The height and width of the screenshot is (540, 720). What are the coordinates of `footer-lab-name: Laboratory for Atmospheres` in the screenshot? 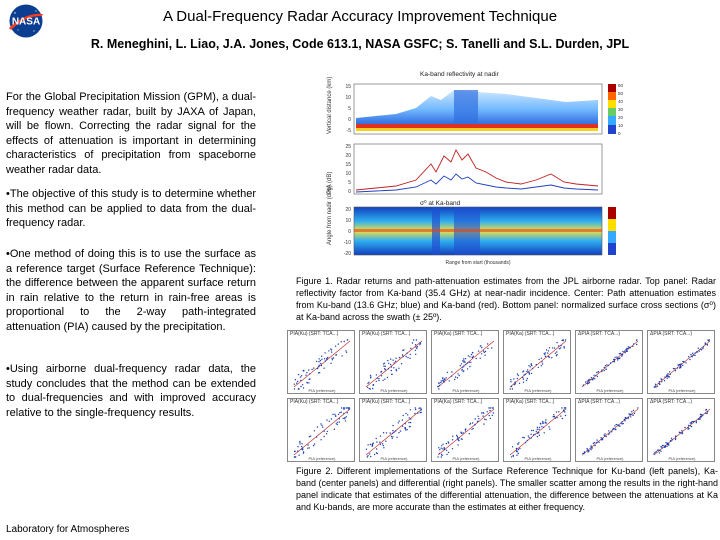 It's located at (68, 529).